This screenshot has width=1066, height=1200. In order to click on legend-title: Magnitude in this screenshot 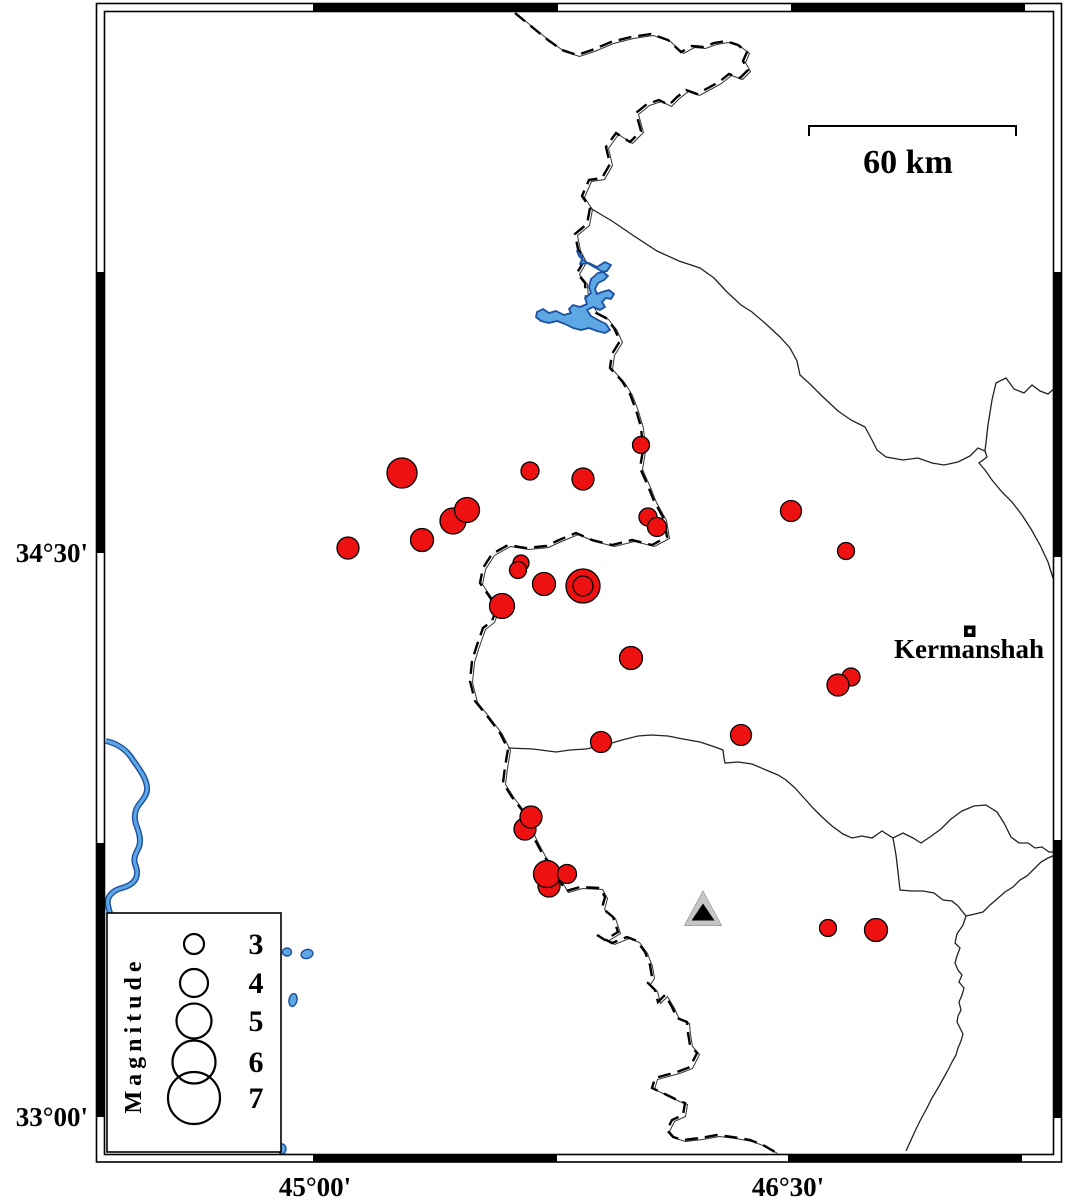, I will do `click(134, 1034)`.